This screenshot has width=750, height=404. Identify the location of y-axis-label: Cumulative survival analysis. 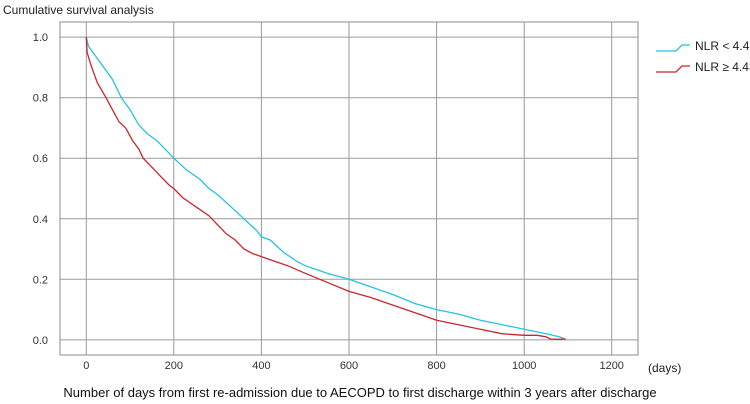
(78, 10).